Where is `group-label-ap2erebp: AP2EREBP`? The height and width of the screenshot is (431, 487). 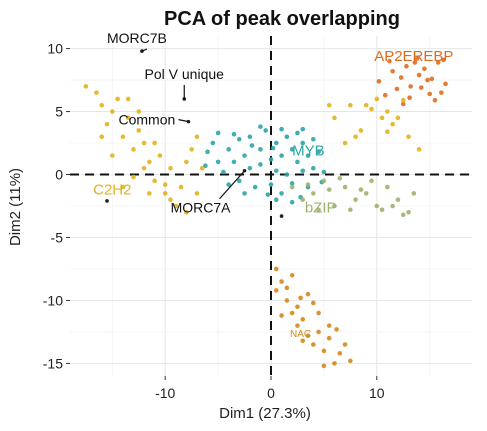
group-label-ap2erebp: AP2EREBP is located at coordinates (413, 56).